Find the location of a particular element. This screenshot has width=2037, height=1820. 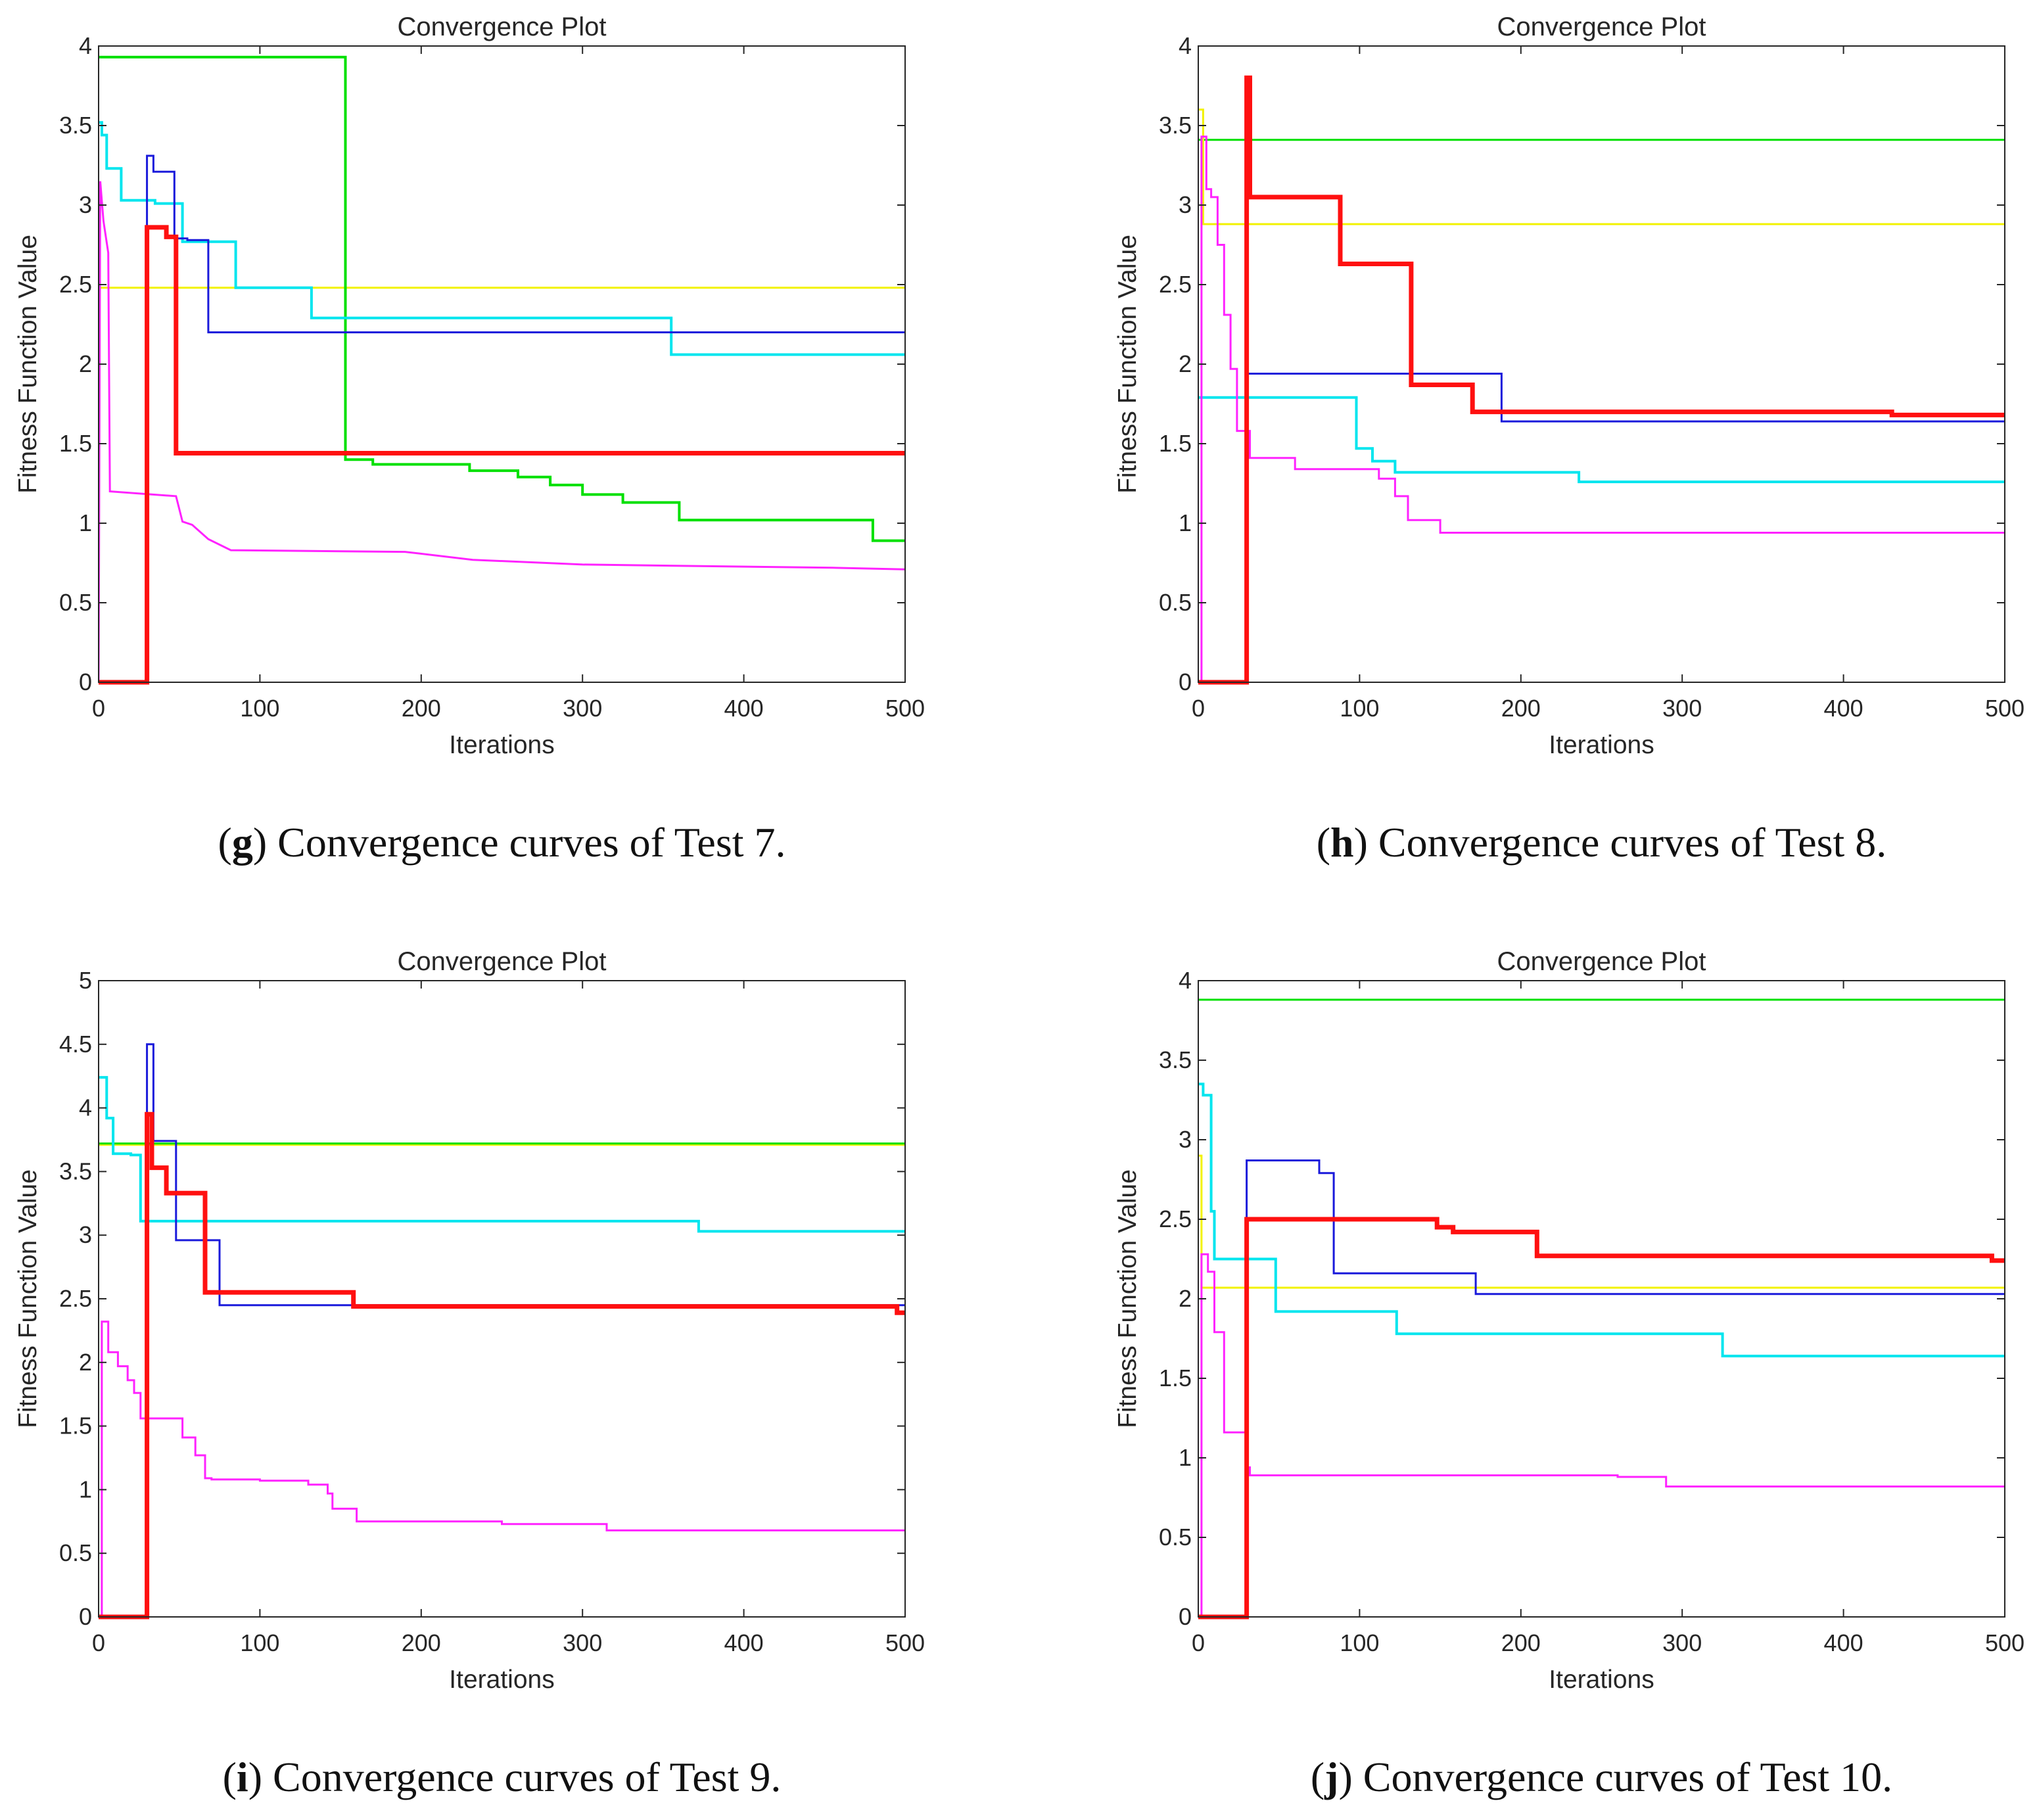

panel-caption: (i) Convergence curves of Test 9. is located at coordinates (502, 1777).